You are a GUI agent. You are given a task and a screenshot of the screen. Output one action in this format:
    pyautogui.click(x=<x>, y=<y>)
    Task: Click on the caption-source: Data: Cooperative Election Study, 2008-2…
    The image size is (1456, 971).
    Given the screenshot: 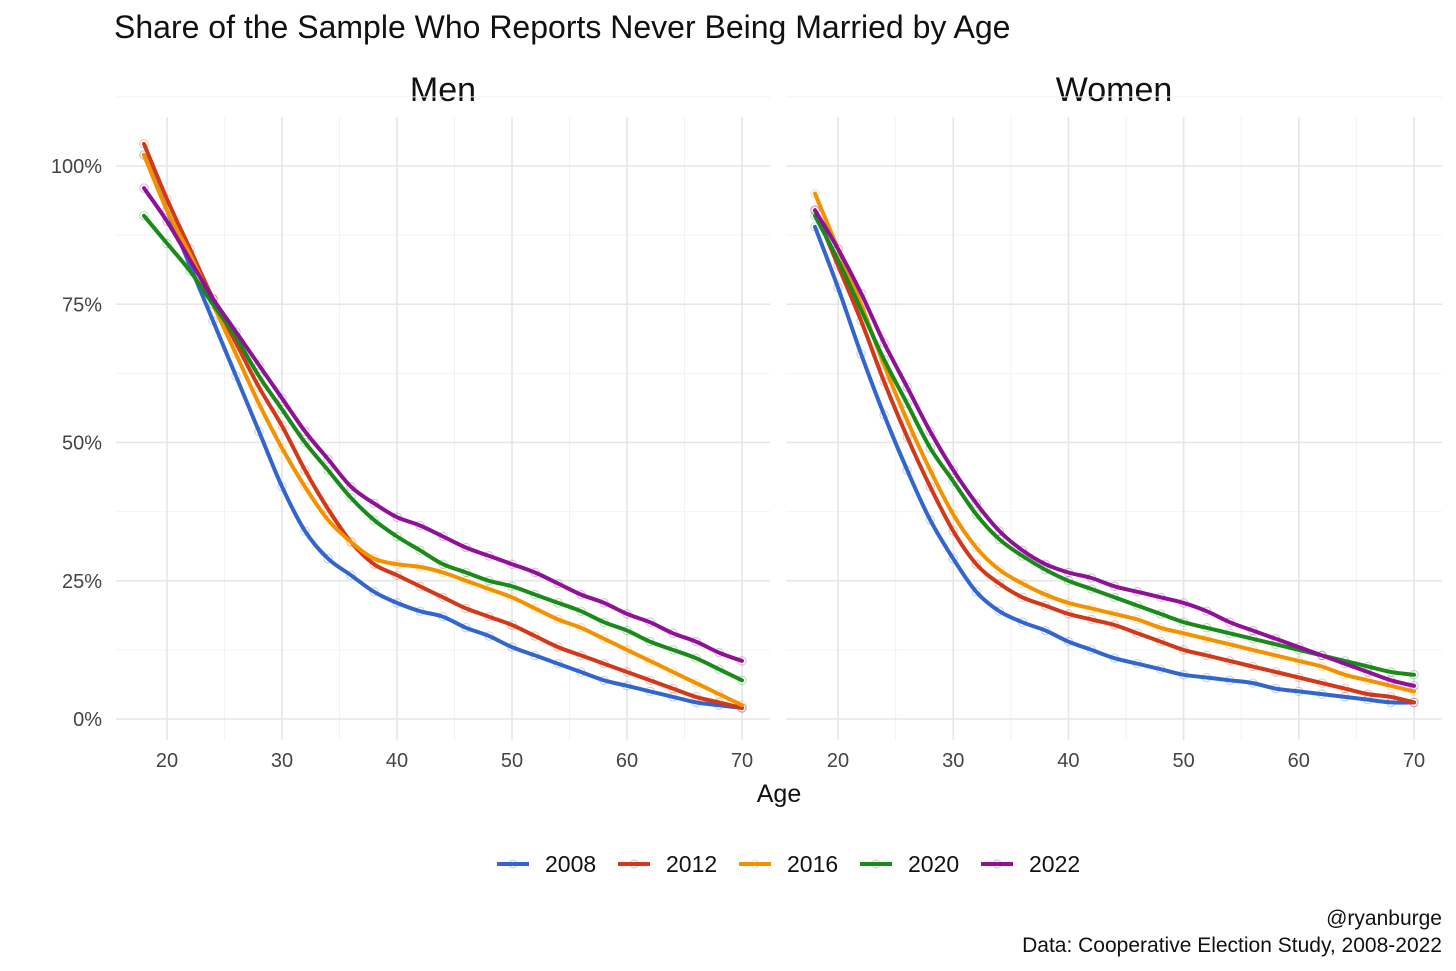 What is the action you would take?
    pyautogui.click(x=1232, y=945)
    